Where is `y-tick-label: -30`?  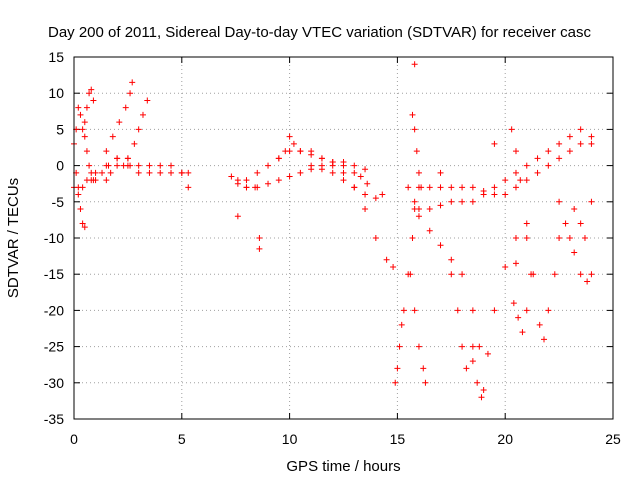
y-tick-label: -30 is located at coordinates (54, 383).